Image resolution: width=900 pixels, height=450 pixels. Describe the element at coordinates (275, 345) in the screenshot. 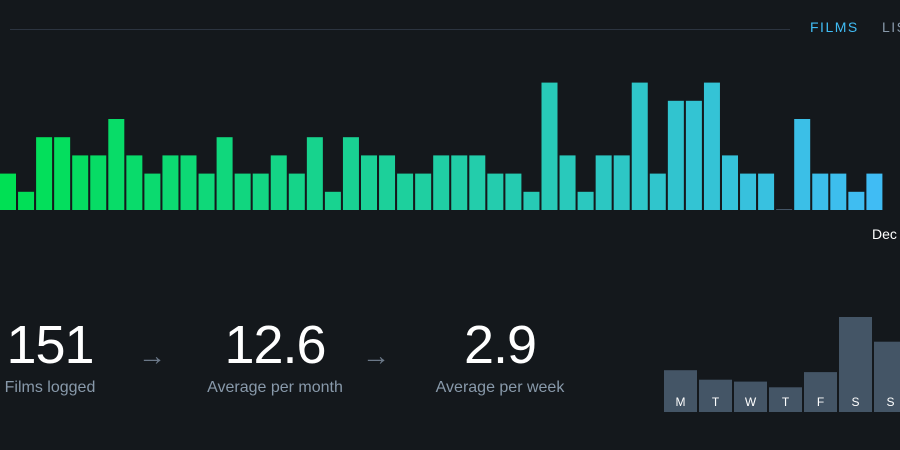

I see `average-per-month-value: 12.6` at that location.